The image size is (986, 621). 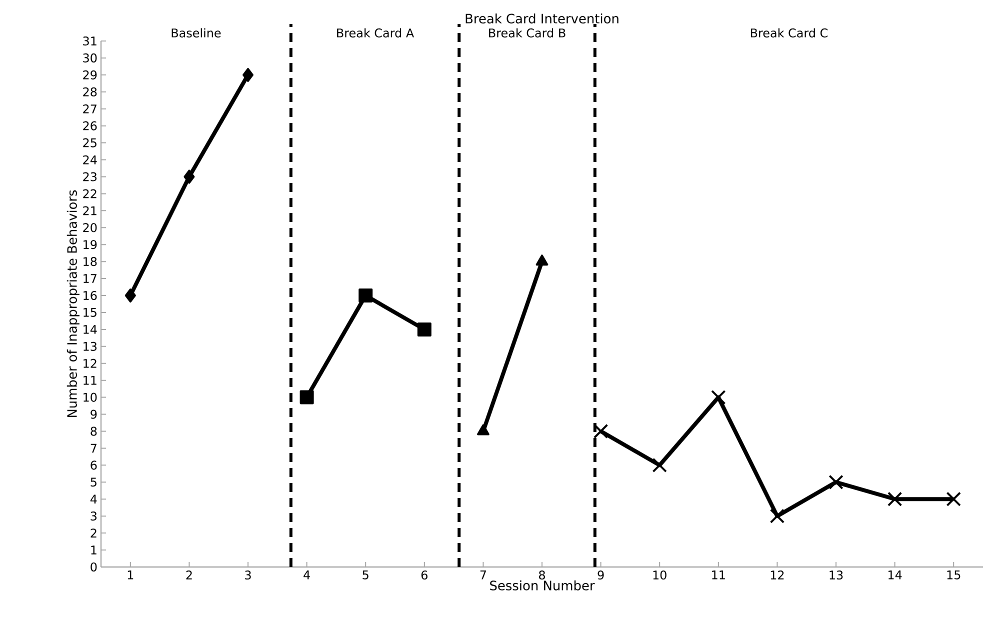 I want to click on x-tick-label: 10, so click(x=659, y=575).